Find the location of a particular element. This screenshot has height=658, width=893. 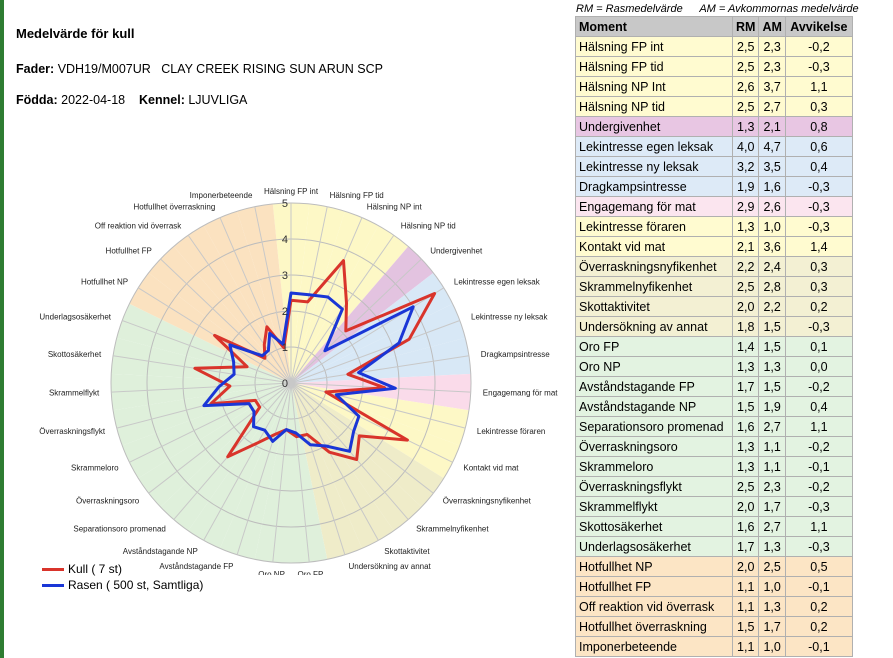

am-cell: 1,7 is located at coordinates (772, 506).